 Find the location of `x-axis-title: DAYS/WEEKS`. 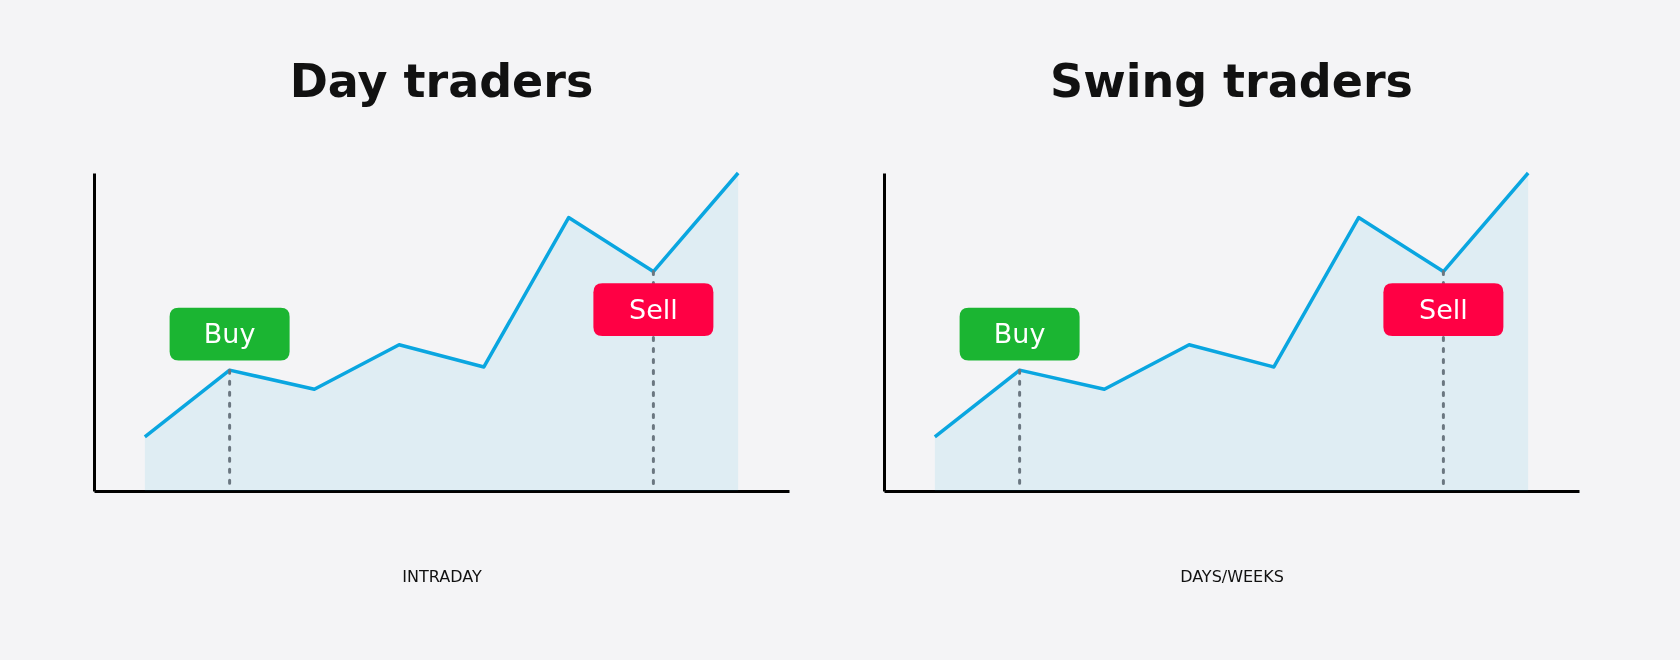

x-axis-title: DAYS/WEEKS is located at coordinates (1232, 576).